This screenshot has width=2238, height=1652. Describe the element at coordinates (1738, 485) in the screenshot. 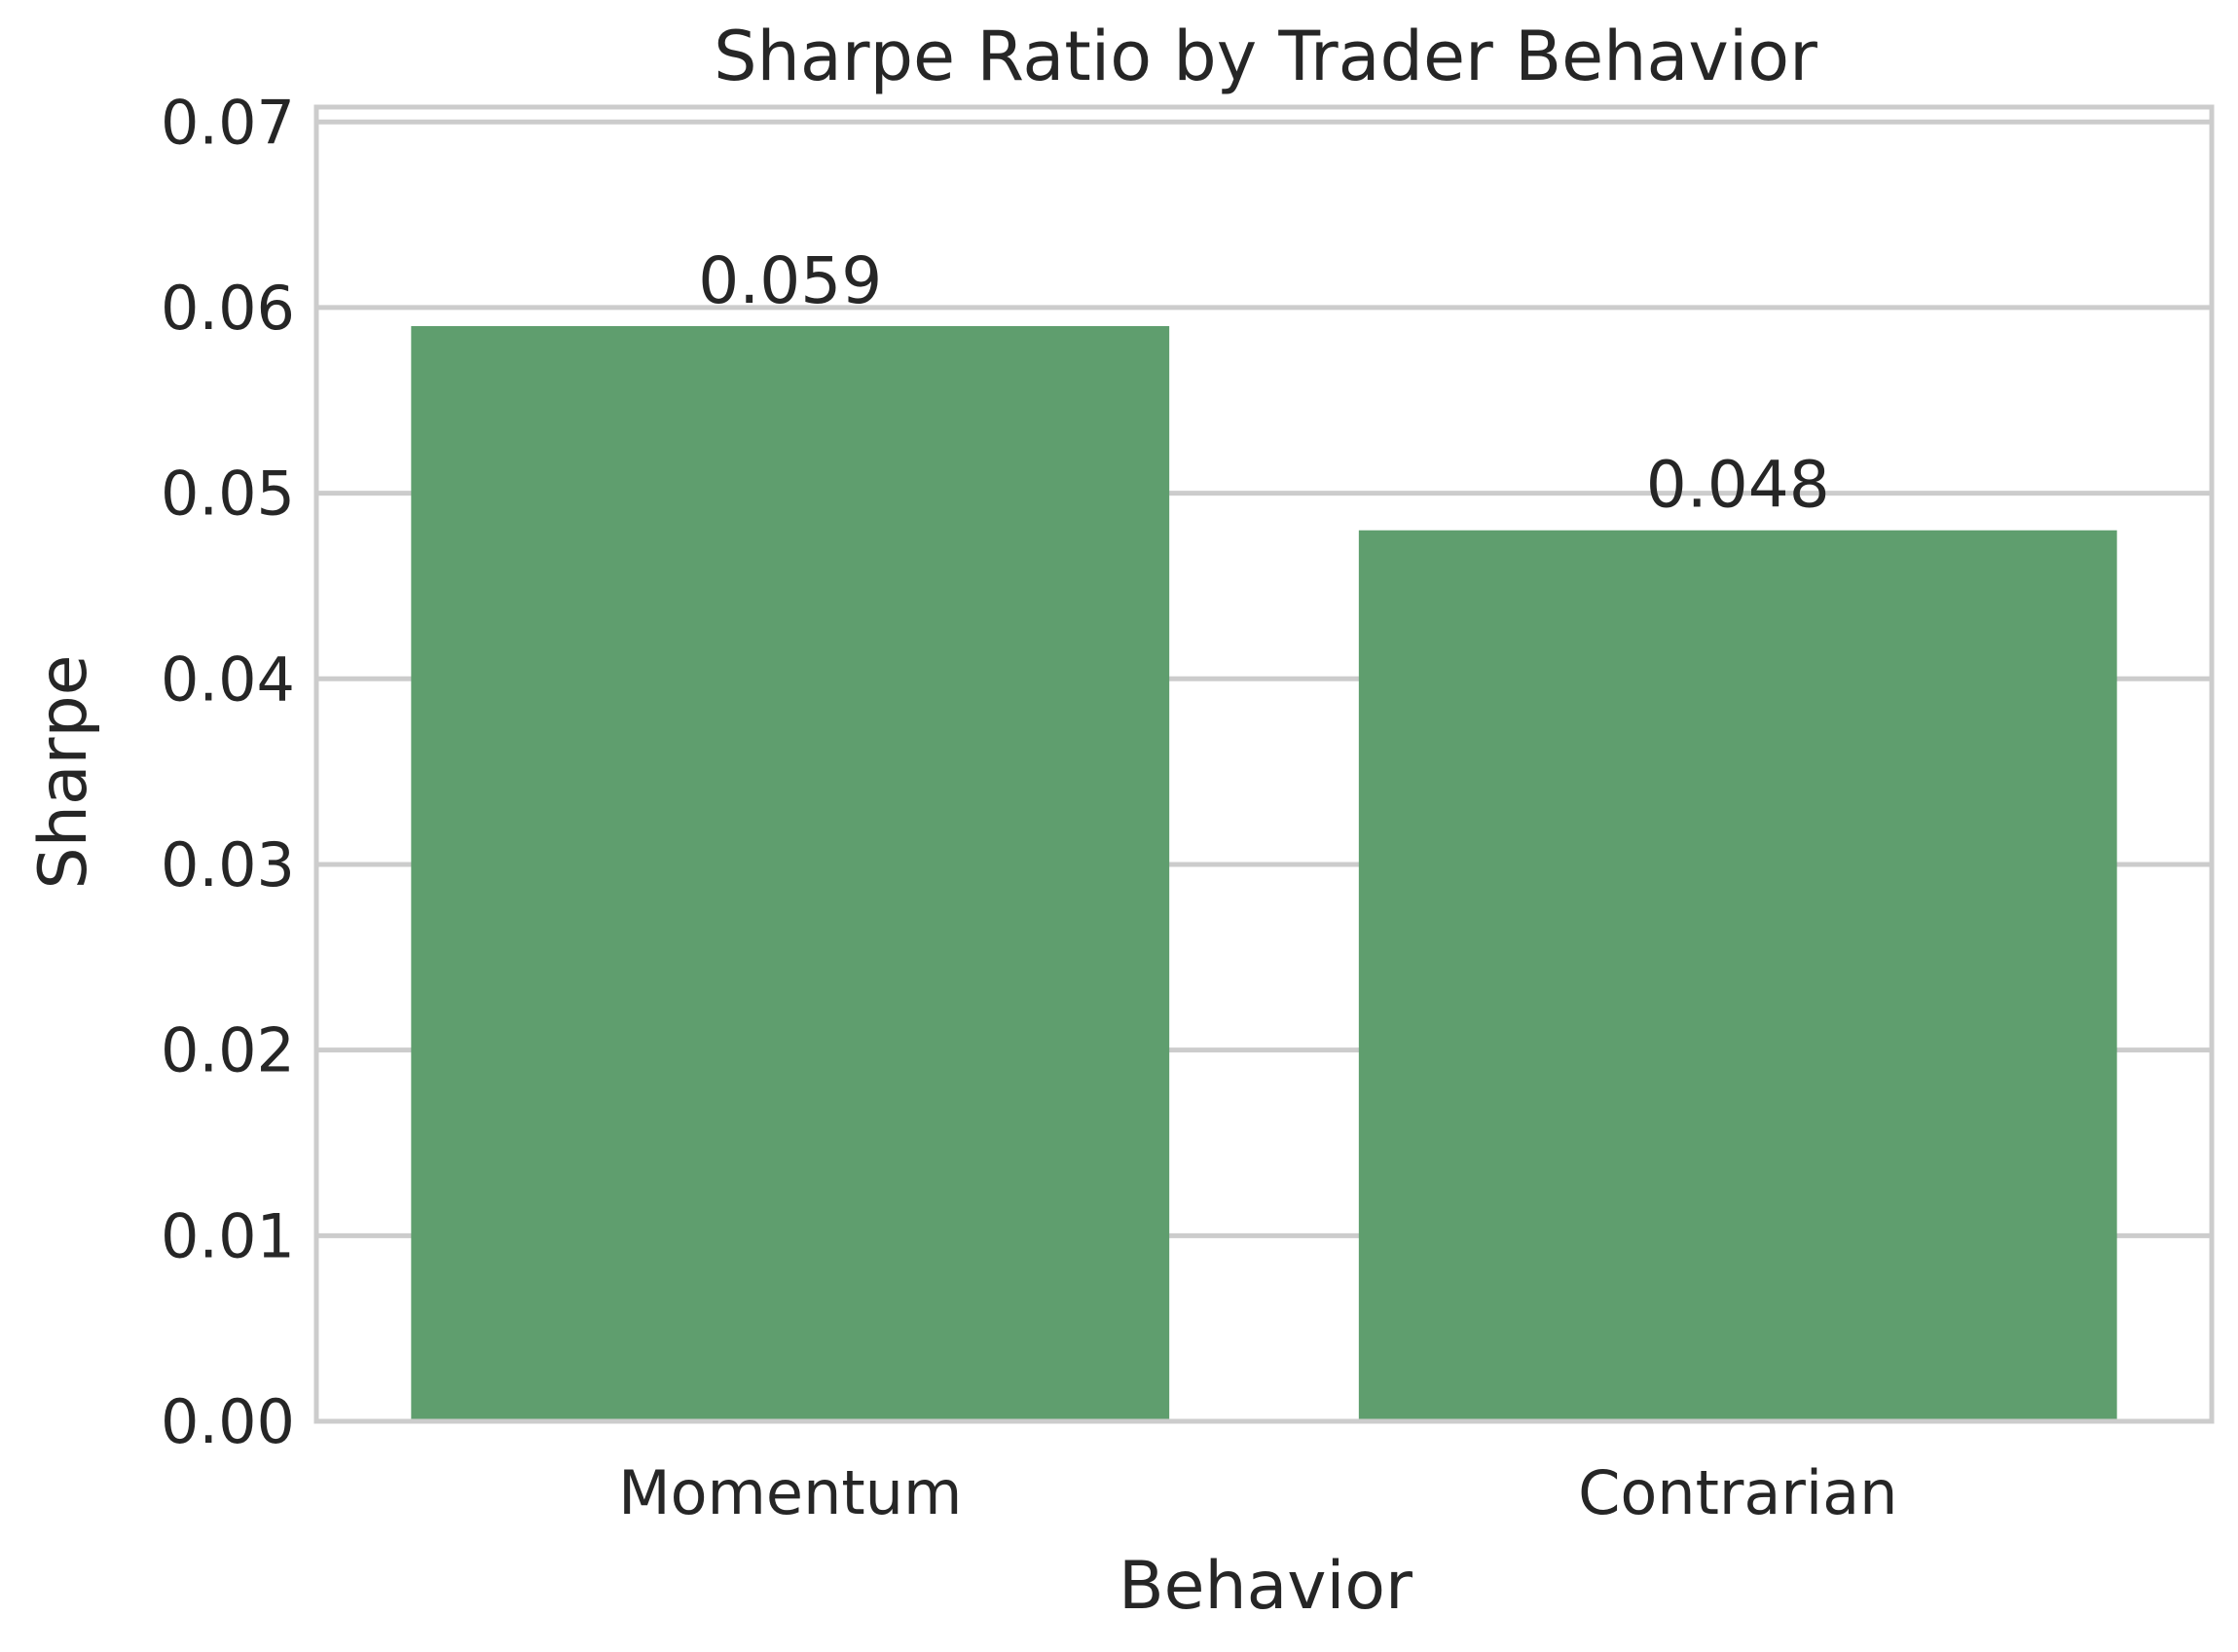

I see `data-label-contrarian: 0.048` at that location.